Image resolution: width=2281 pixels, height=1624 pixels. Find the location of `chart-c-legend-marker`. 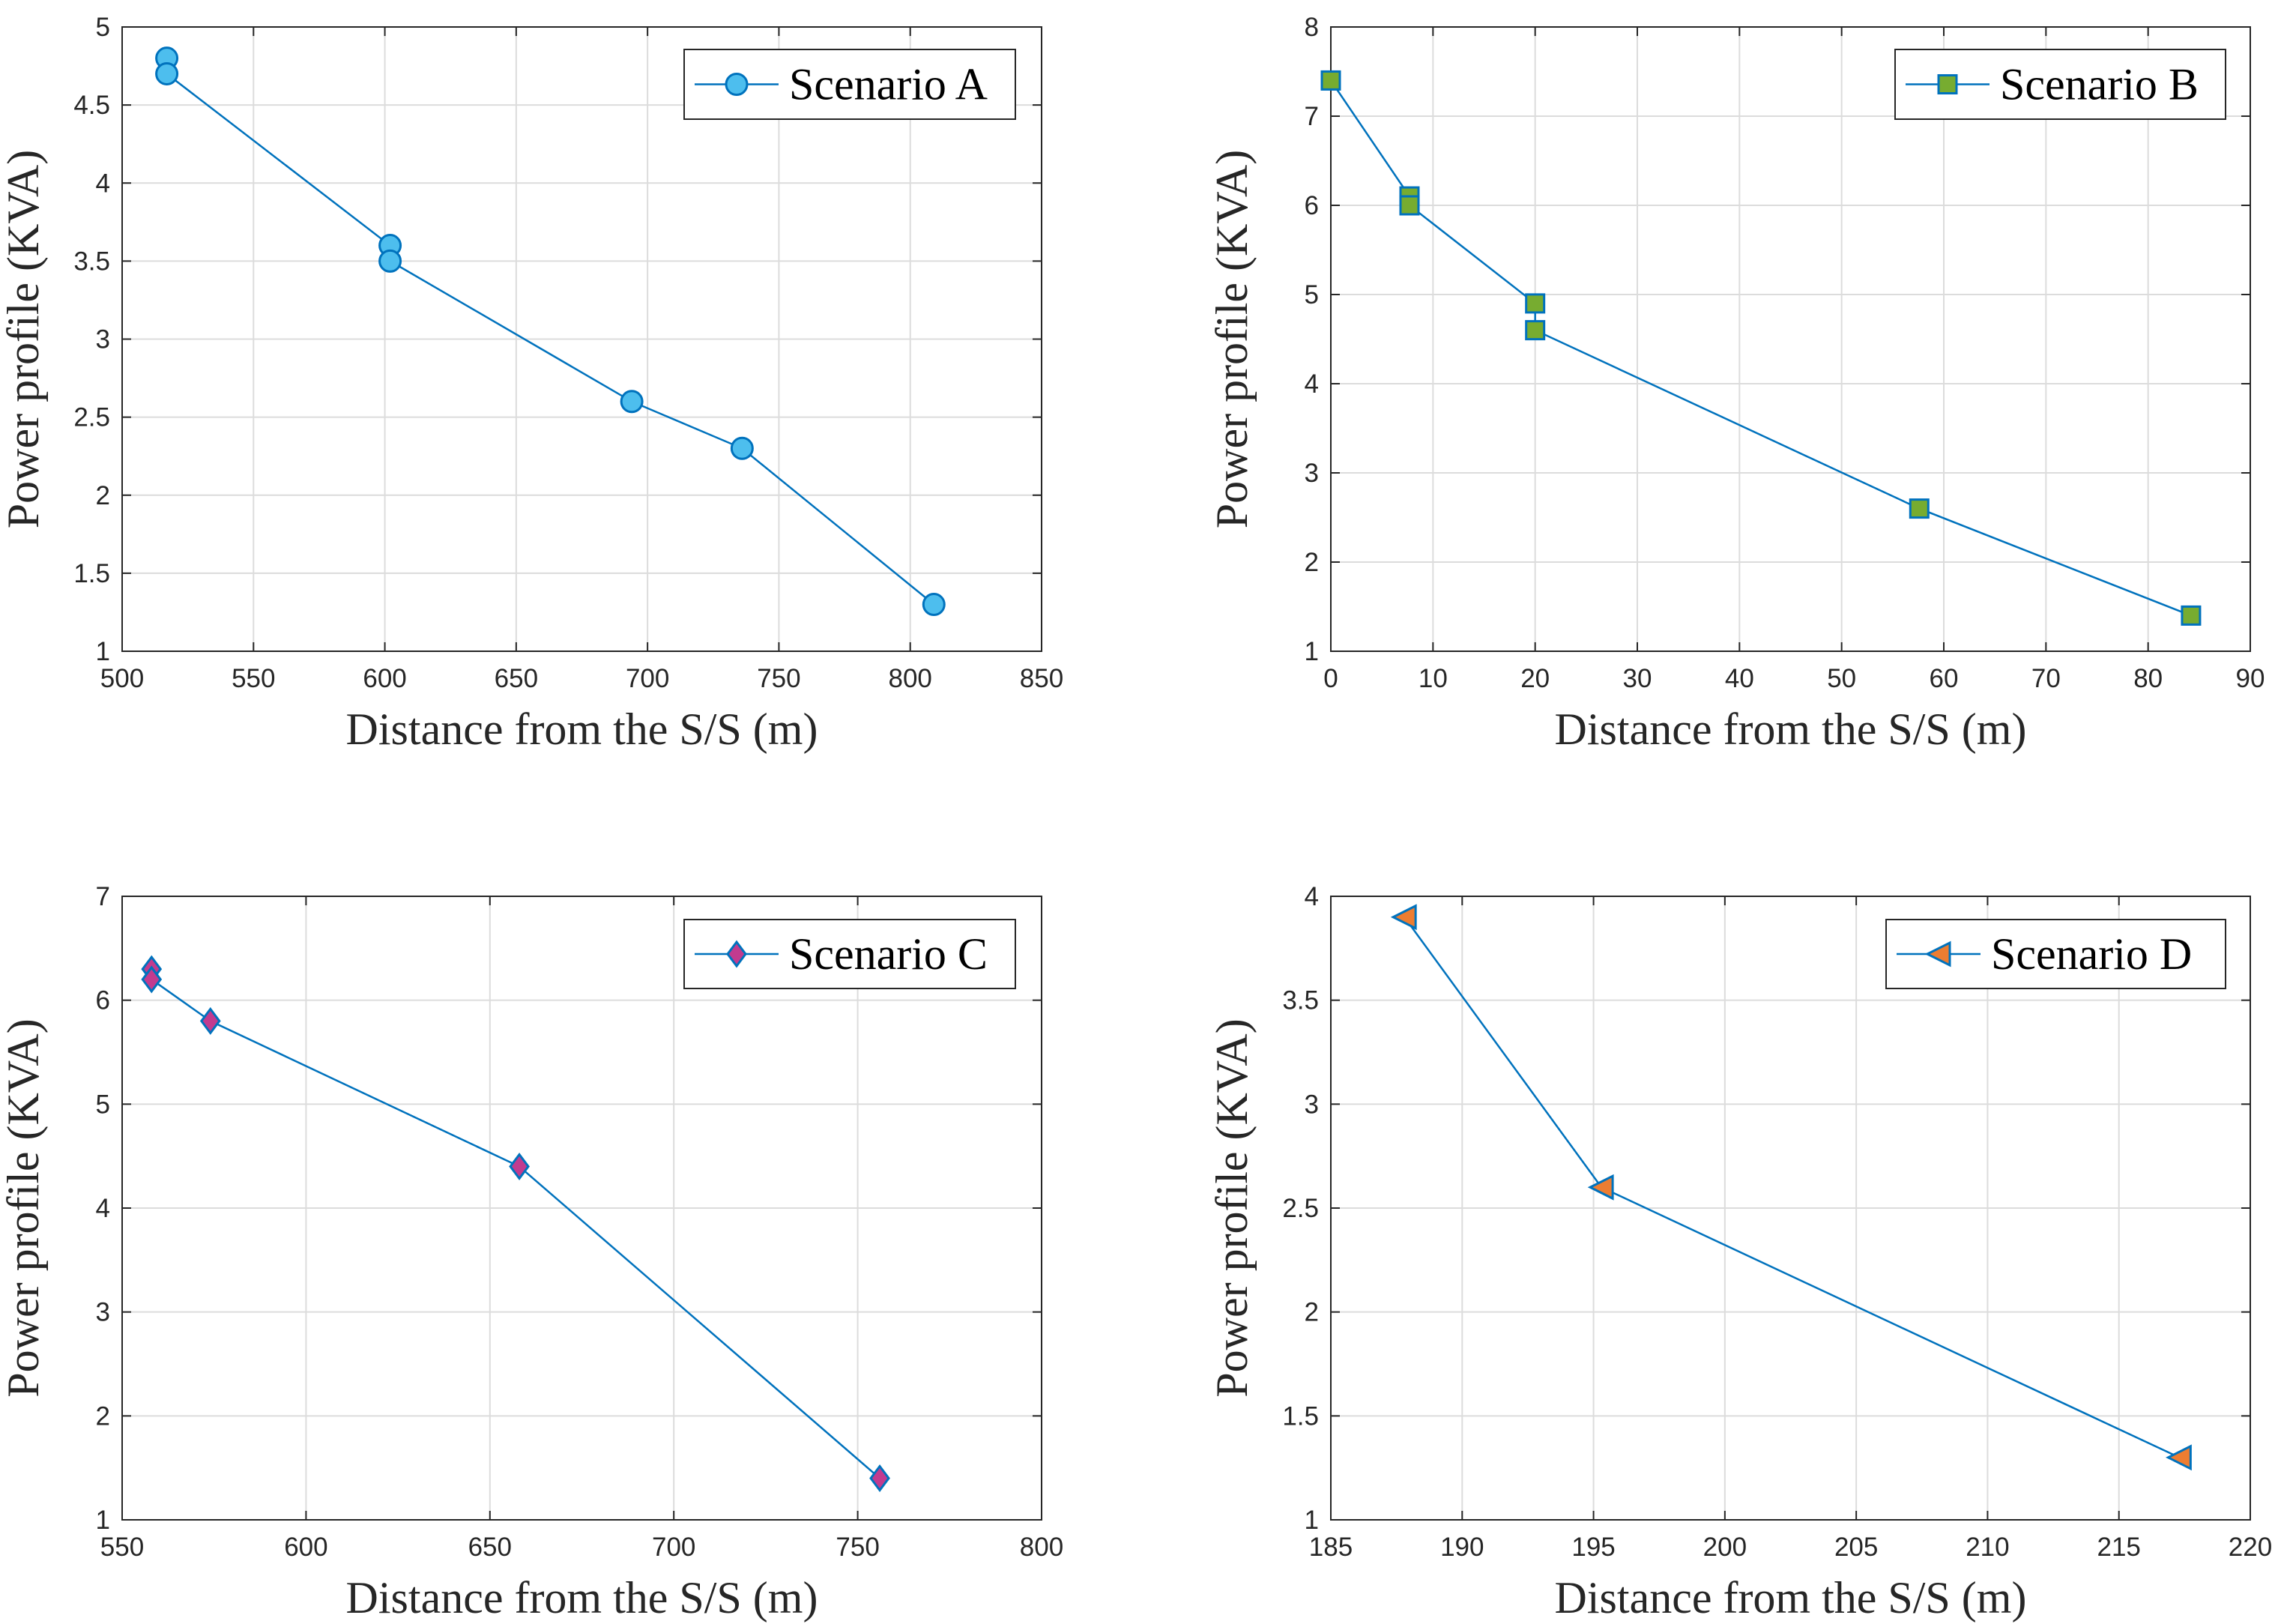

chart-c-legend-marker is located at coordinates (737, 954).